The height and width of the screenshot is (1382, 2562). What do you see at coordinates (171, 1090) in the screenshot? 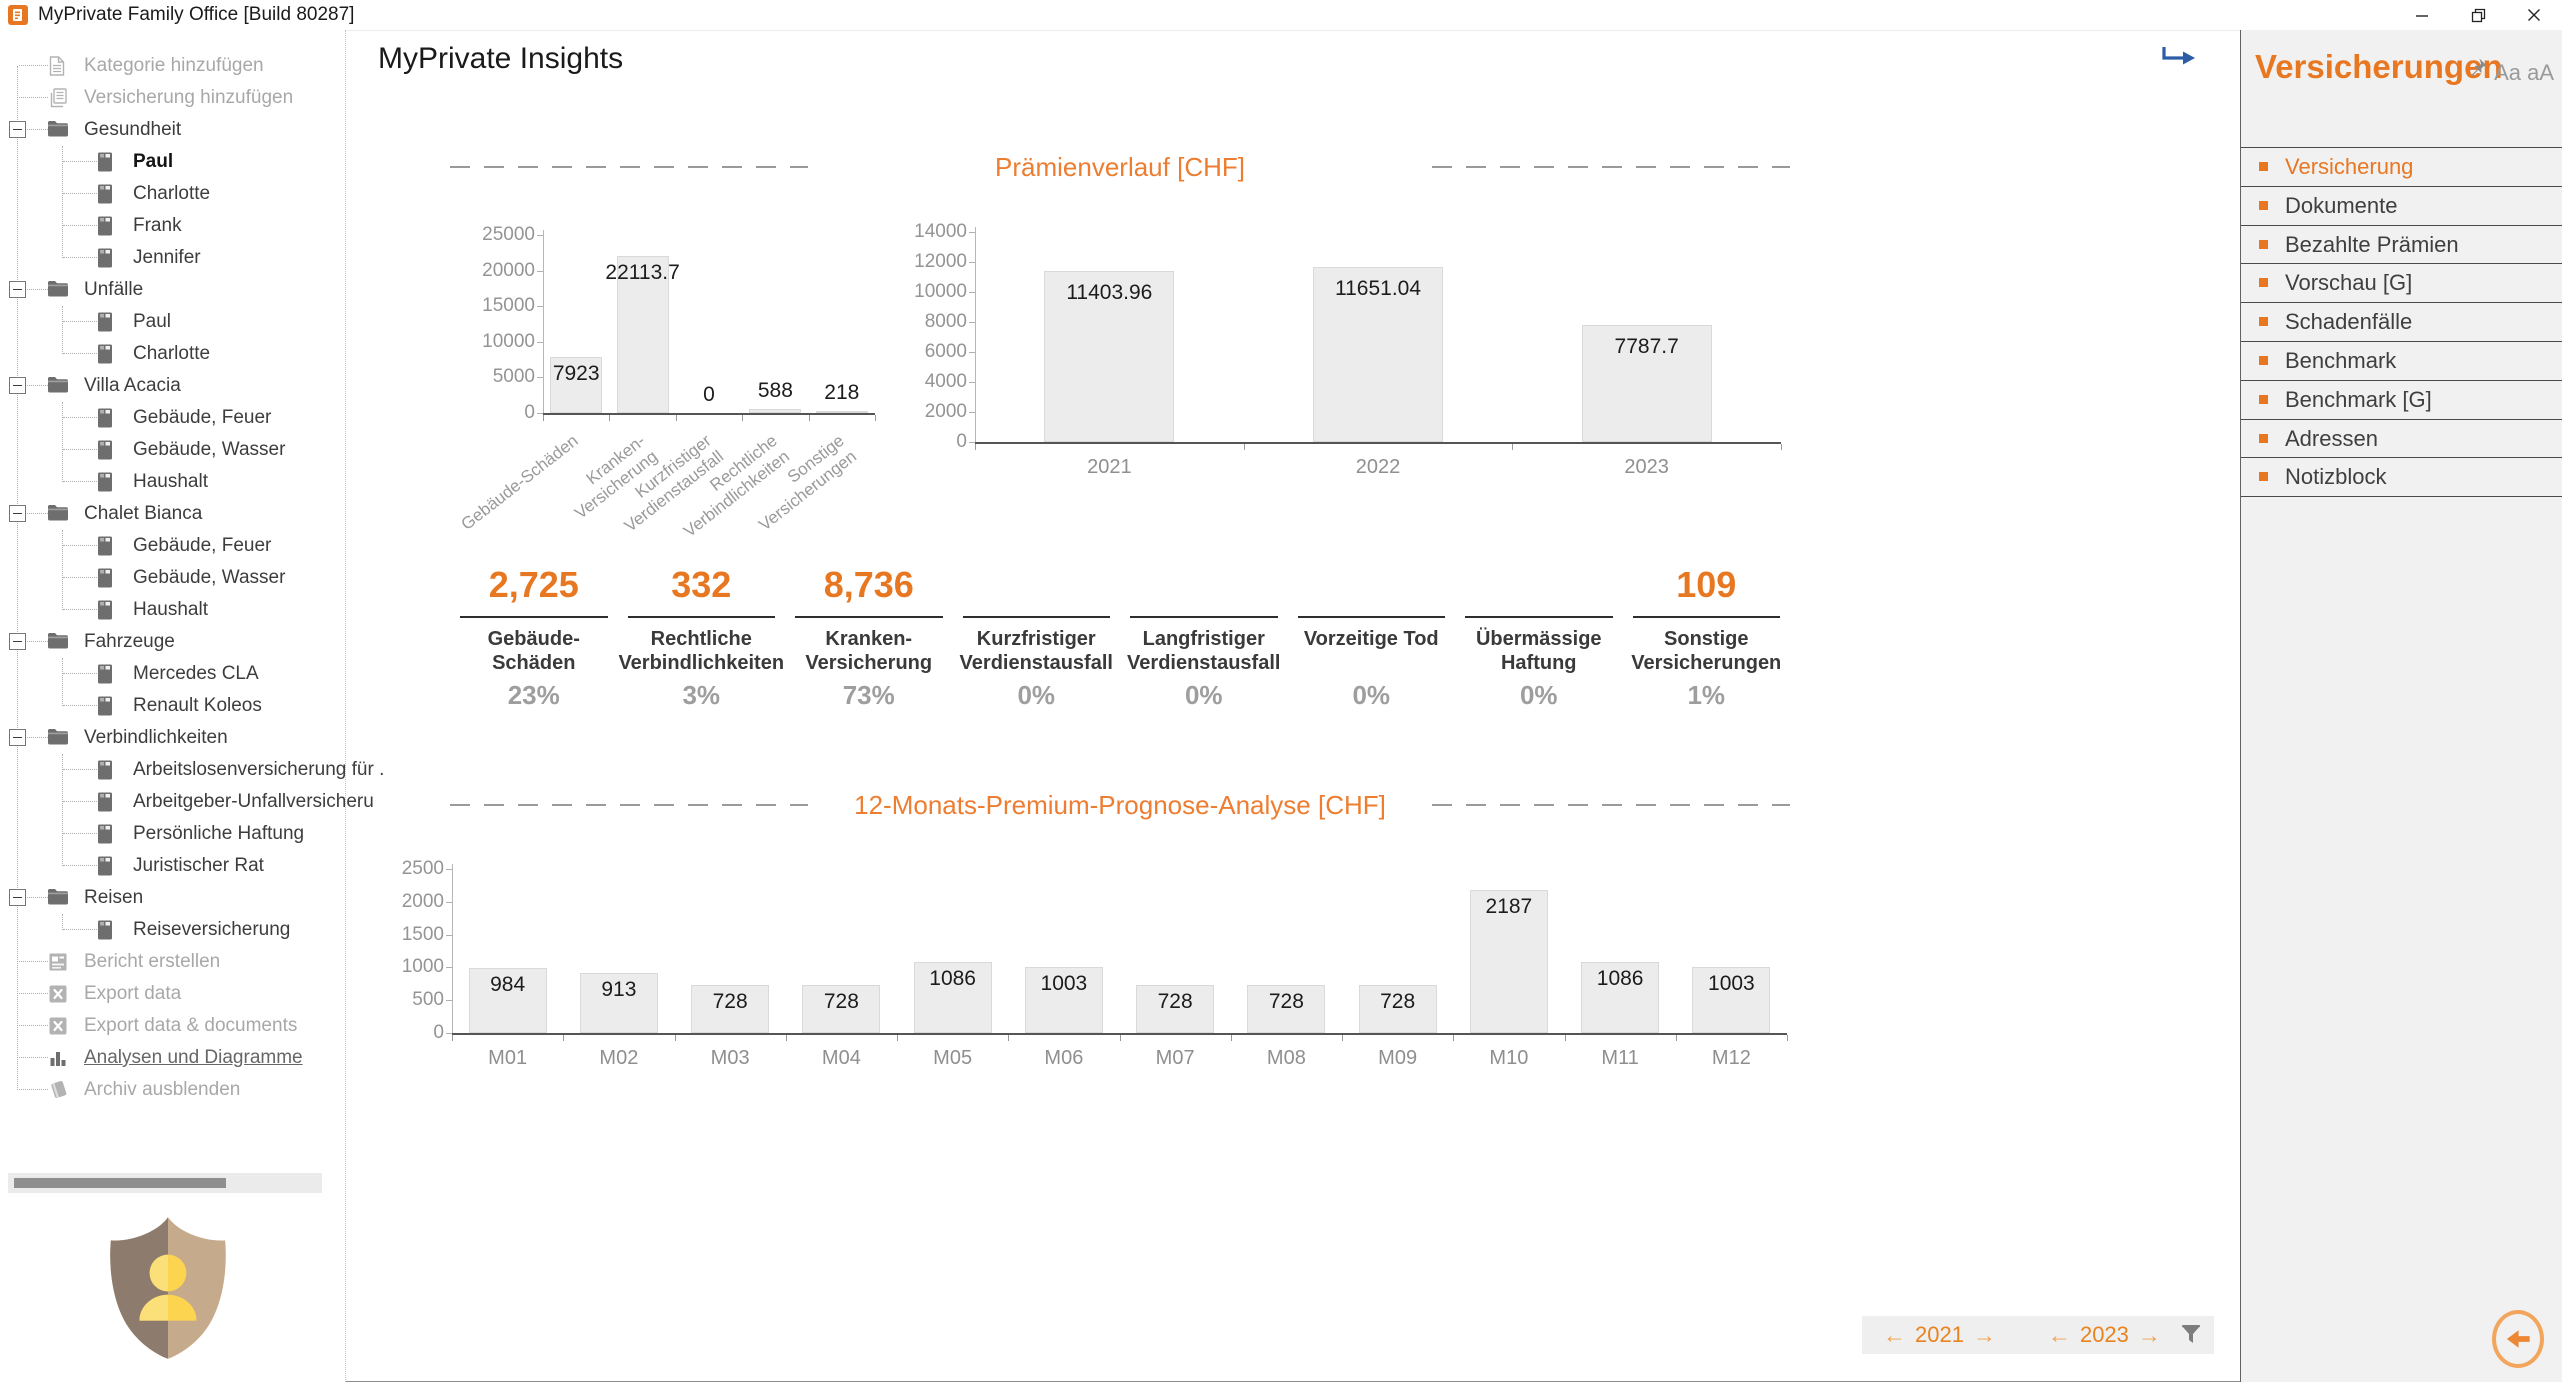
I see `tree-item-archiv-ausblenden: Archiv ausblenden` at bounding box center [171, 1090].